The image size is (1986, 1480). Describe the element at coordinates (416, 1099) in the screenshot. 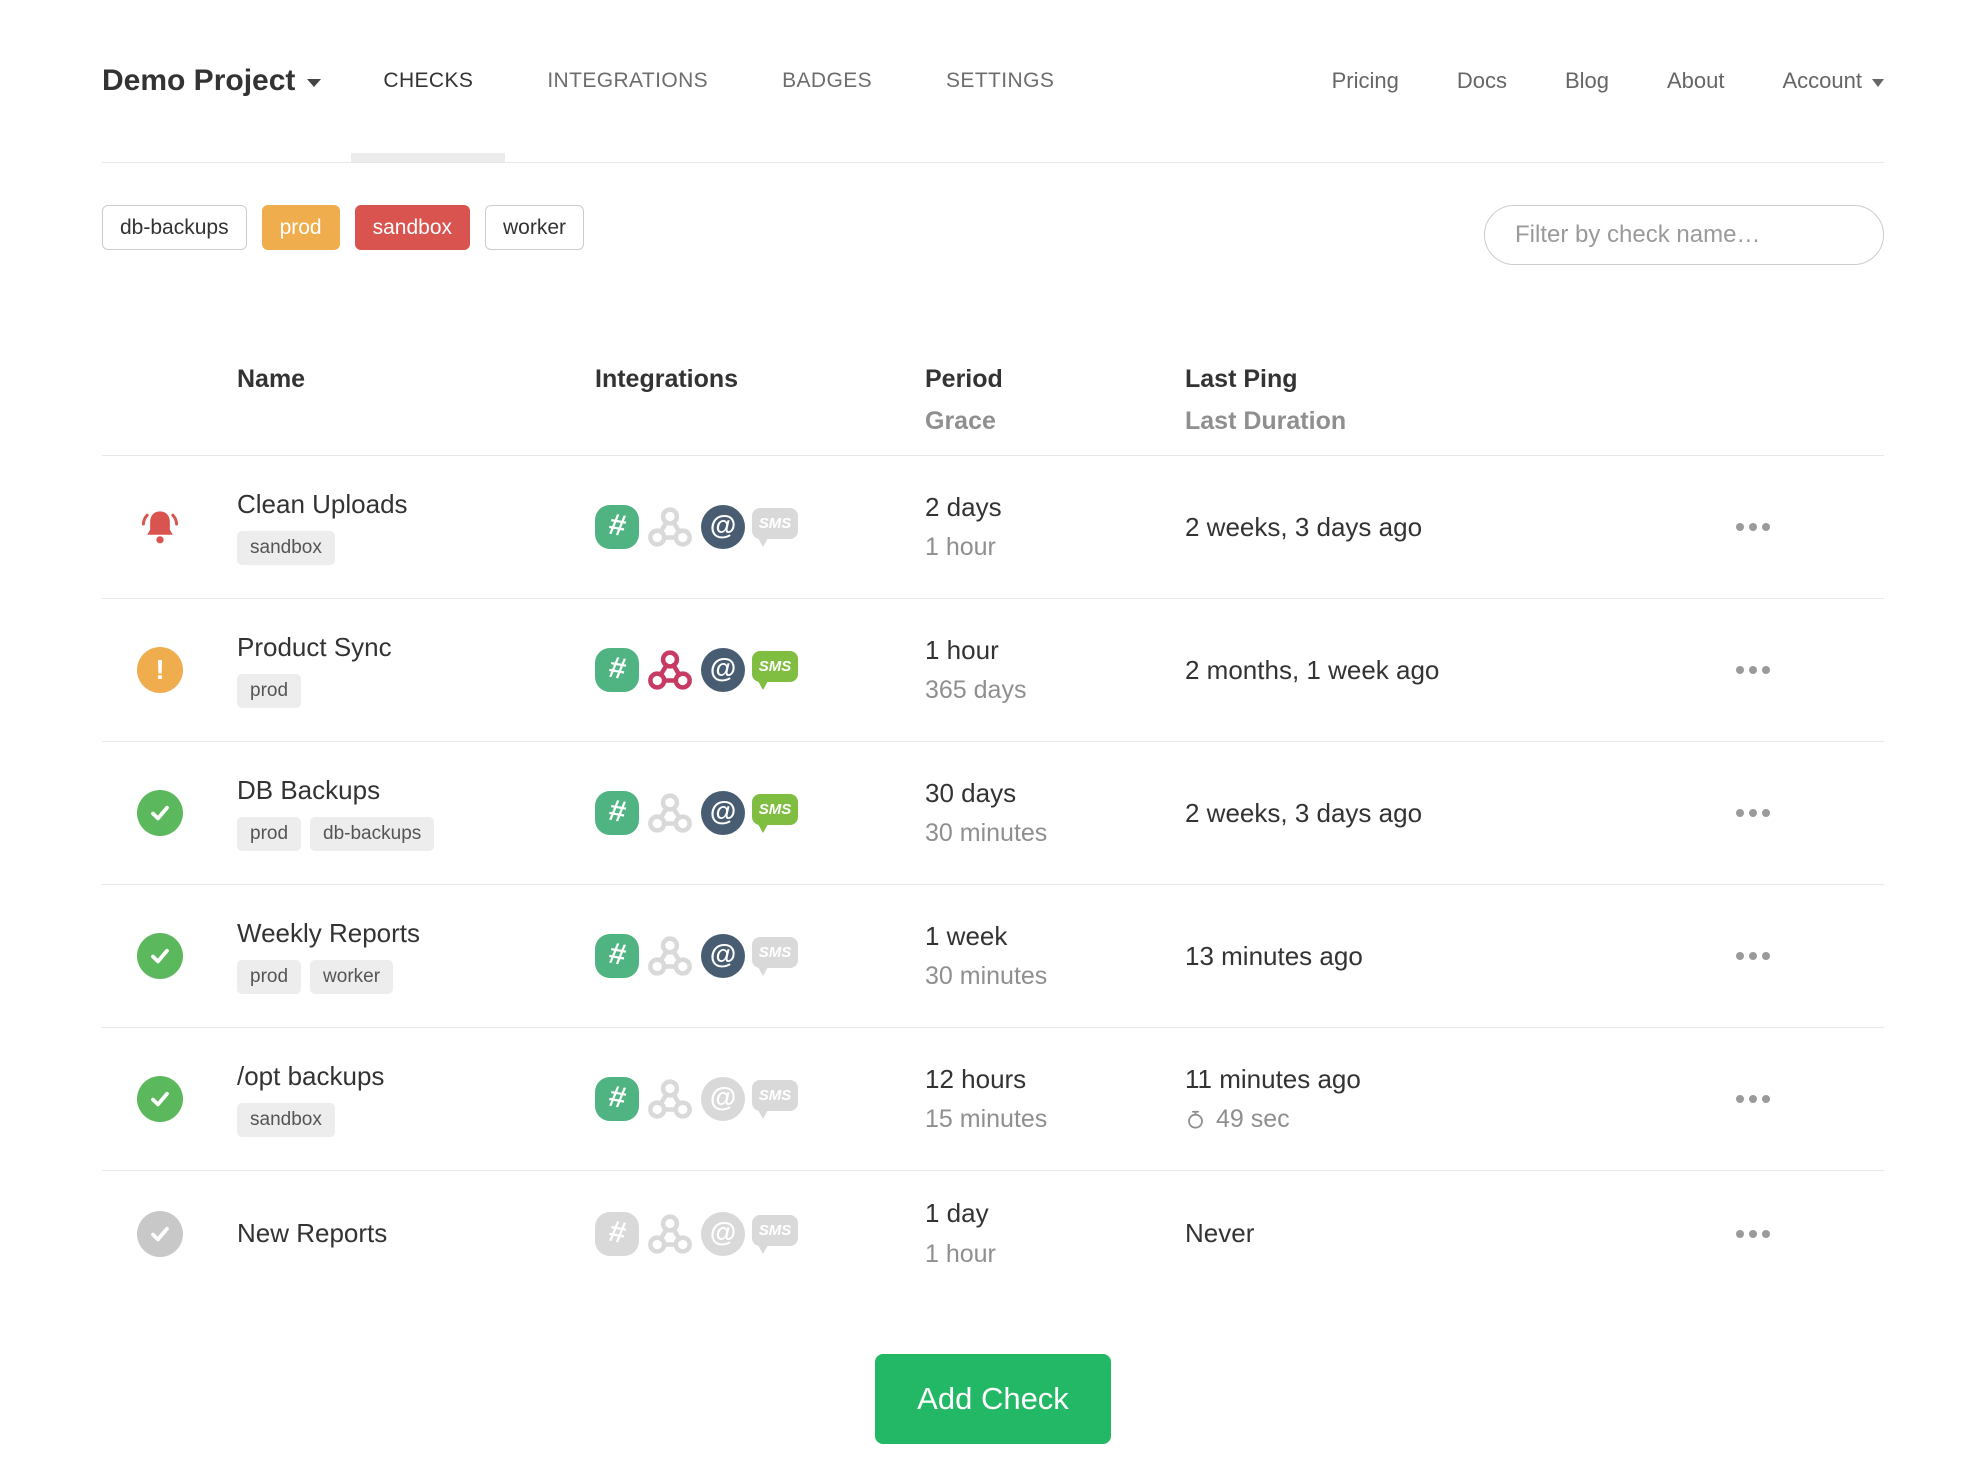

I see `name-cell: /opt backups sandbox` at that location.